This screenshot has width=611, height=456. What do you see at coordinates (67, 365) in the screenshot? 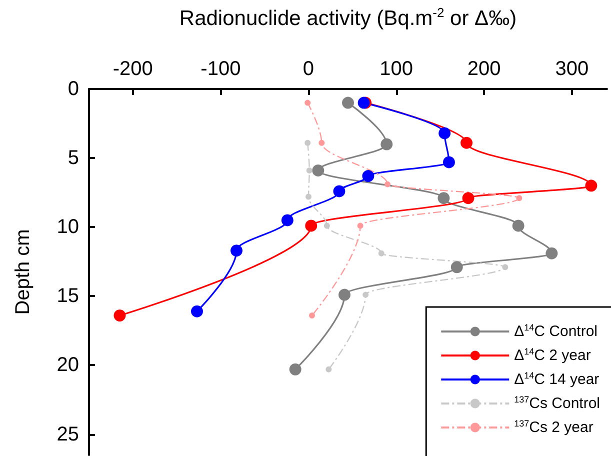
I see `y-tick-label: 20` at bounding box center [67, 365].